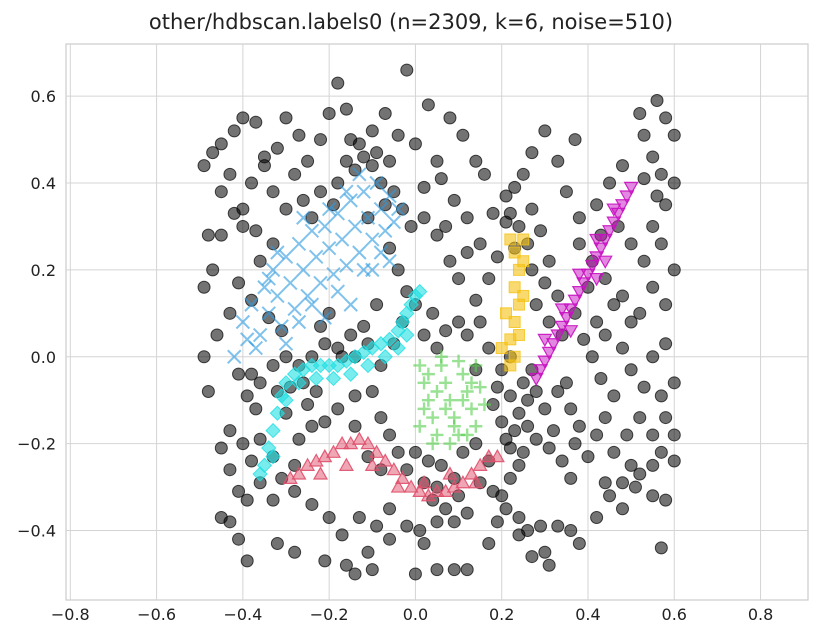 This screenshot has height=641, width=822. Describe the element at coordinates (501, 614) in the screenshot. I see `x-tick-label: 0.2` at that location.